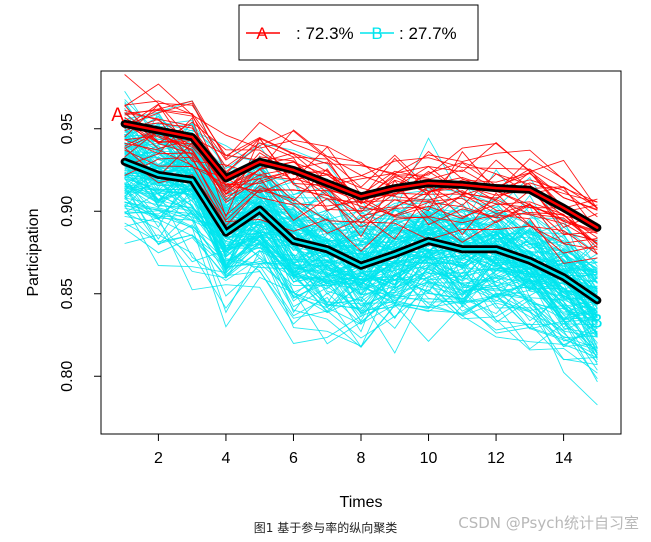  I want to click on x-tick-label: 2, so click(158, 458).